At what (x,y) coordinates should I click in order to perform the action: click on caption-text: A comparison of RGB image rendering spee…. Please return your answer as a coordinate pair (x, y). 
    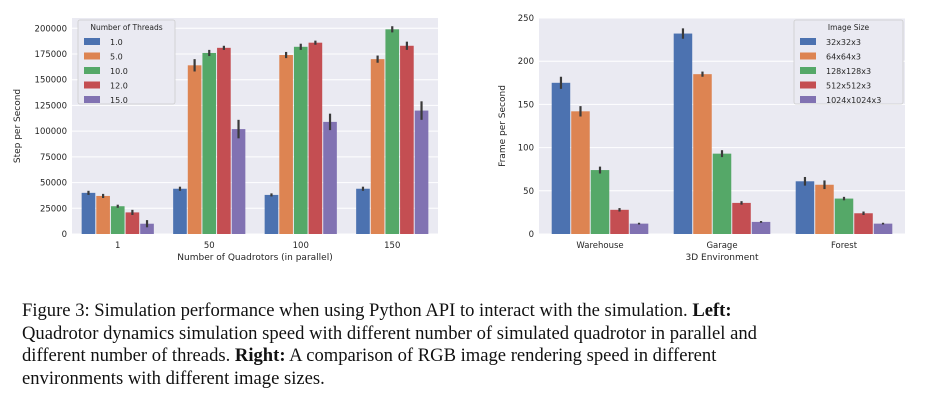
    Looking at the image, I should click on (503, 355).